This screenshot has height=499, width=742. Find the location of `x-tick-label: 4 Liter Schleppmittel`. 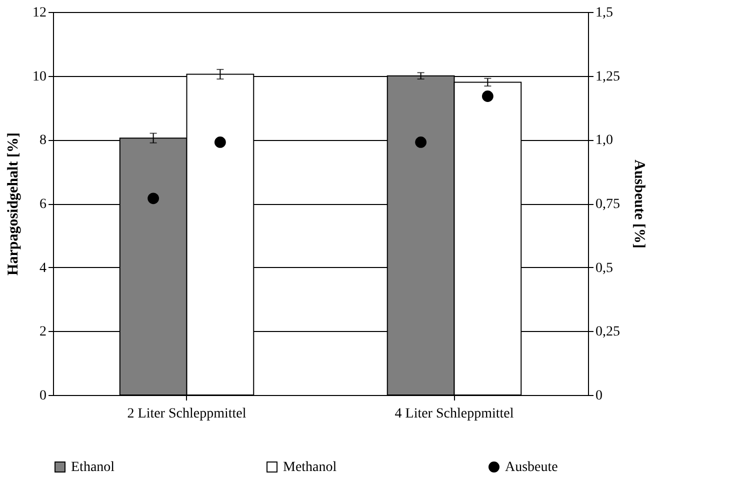

x-tick-label: 4 Liter Schleppmittel is located at coordinates (454, 414).